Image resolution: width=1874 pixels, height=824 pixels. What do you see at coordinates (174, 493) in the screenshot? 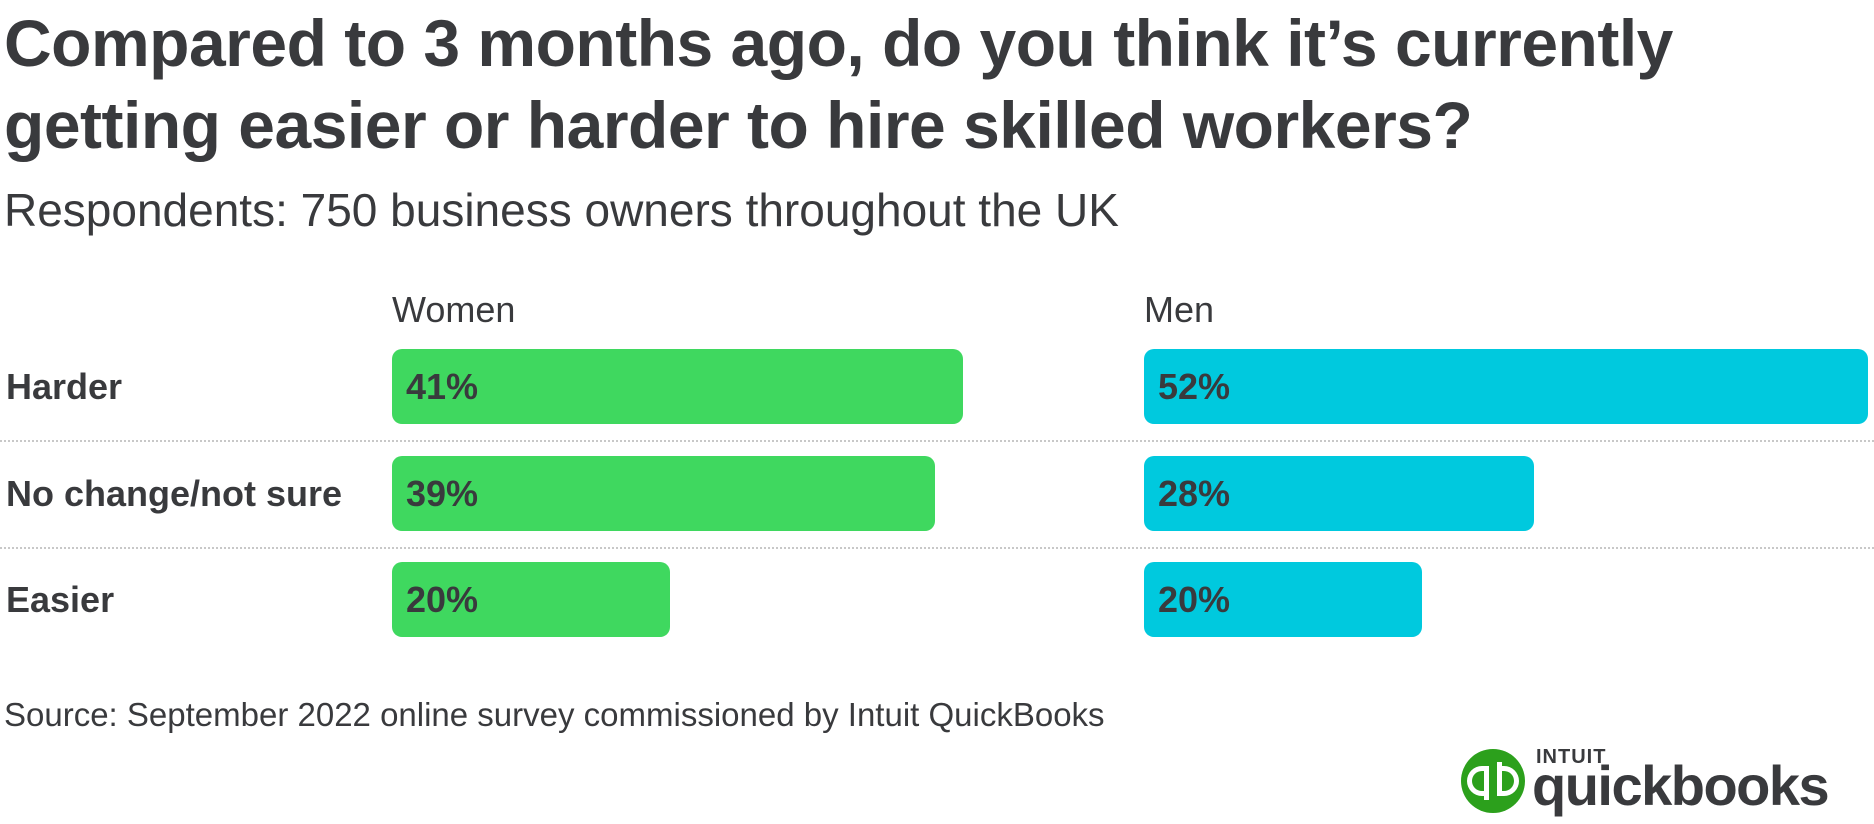
I see `category-label: No change/not sure` at bounding box center [174, 493].